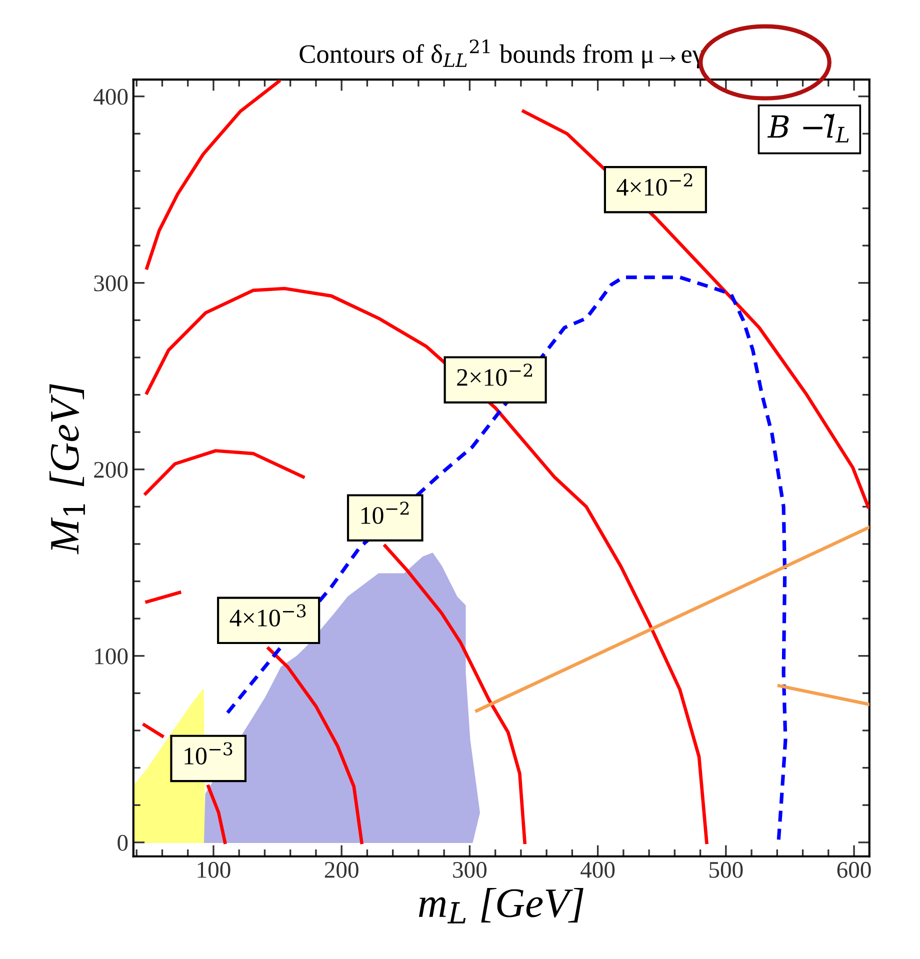  What do you see at coordinates (494, 375) in the screenshot?
I see `annotation: 2×10$^{−2}$` at bounding box center [494, 375].